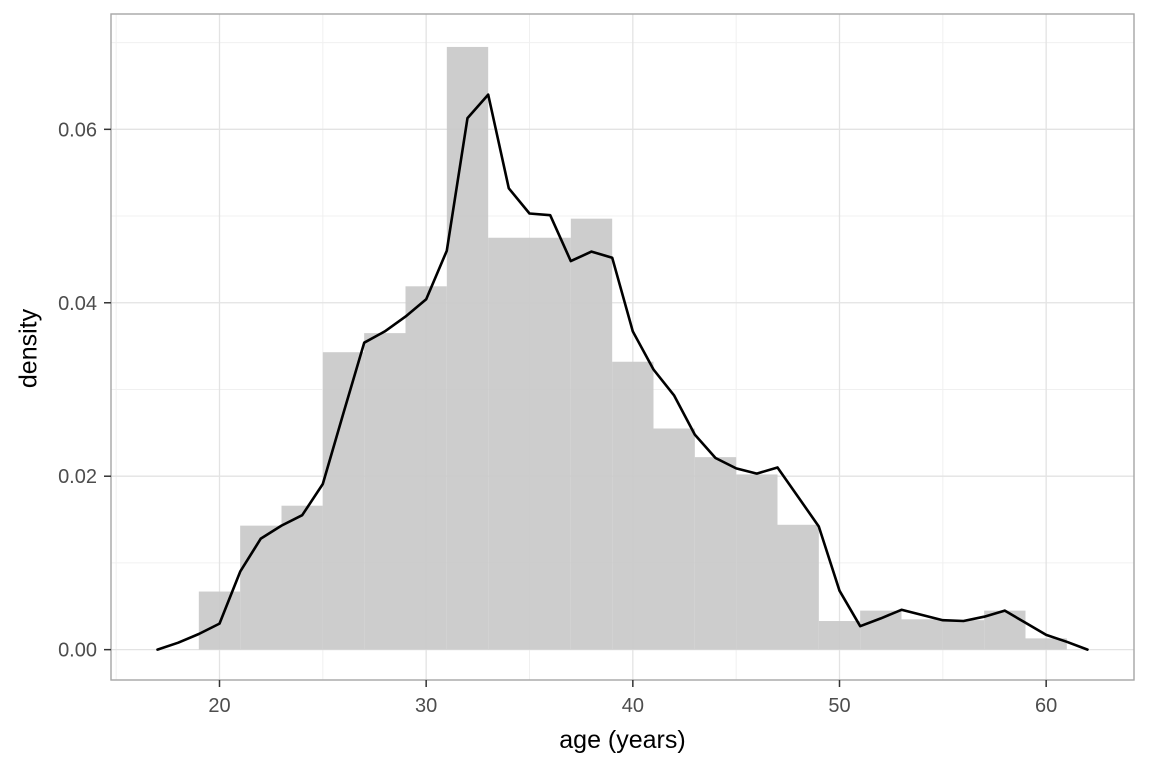 The width and height of the screenshot is (1152, 768). Describe the element at coordinates (77, 651) in the screenshot. I see `y-tick-label: 0.00` at that location.